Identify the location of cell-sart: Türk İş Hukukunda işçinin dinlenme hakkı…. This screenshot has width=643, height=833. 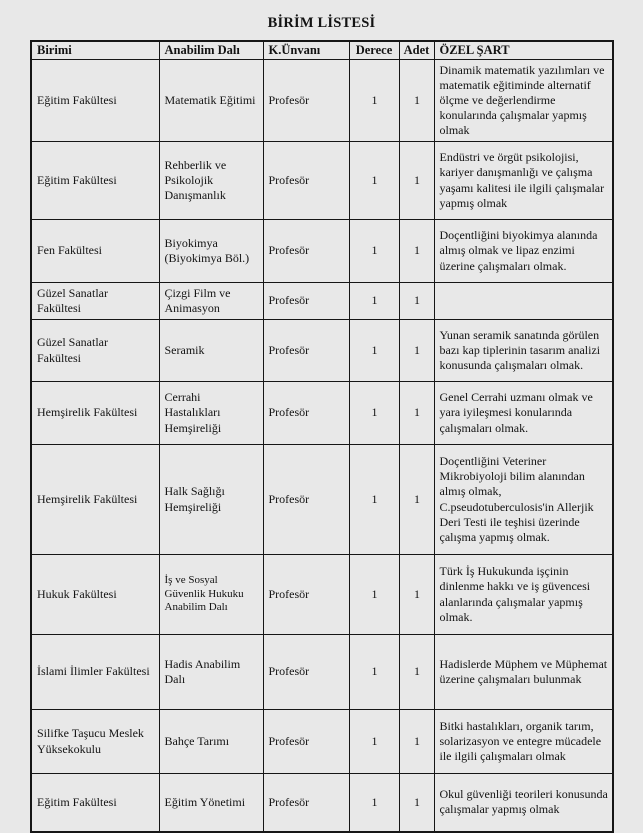
(523, 594).